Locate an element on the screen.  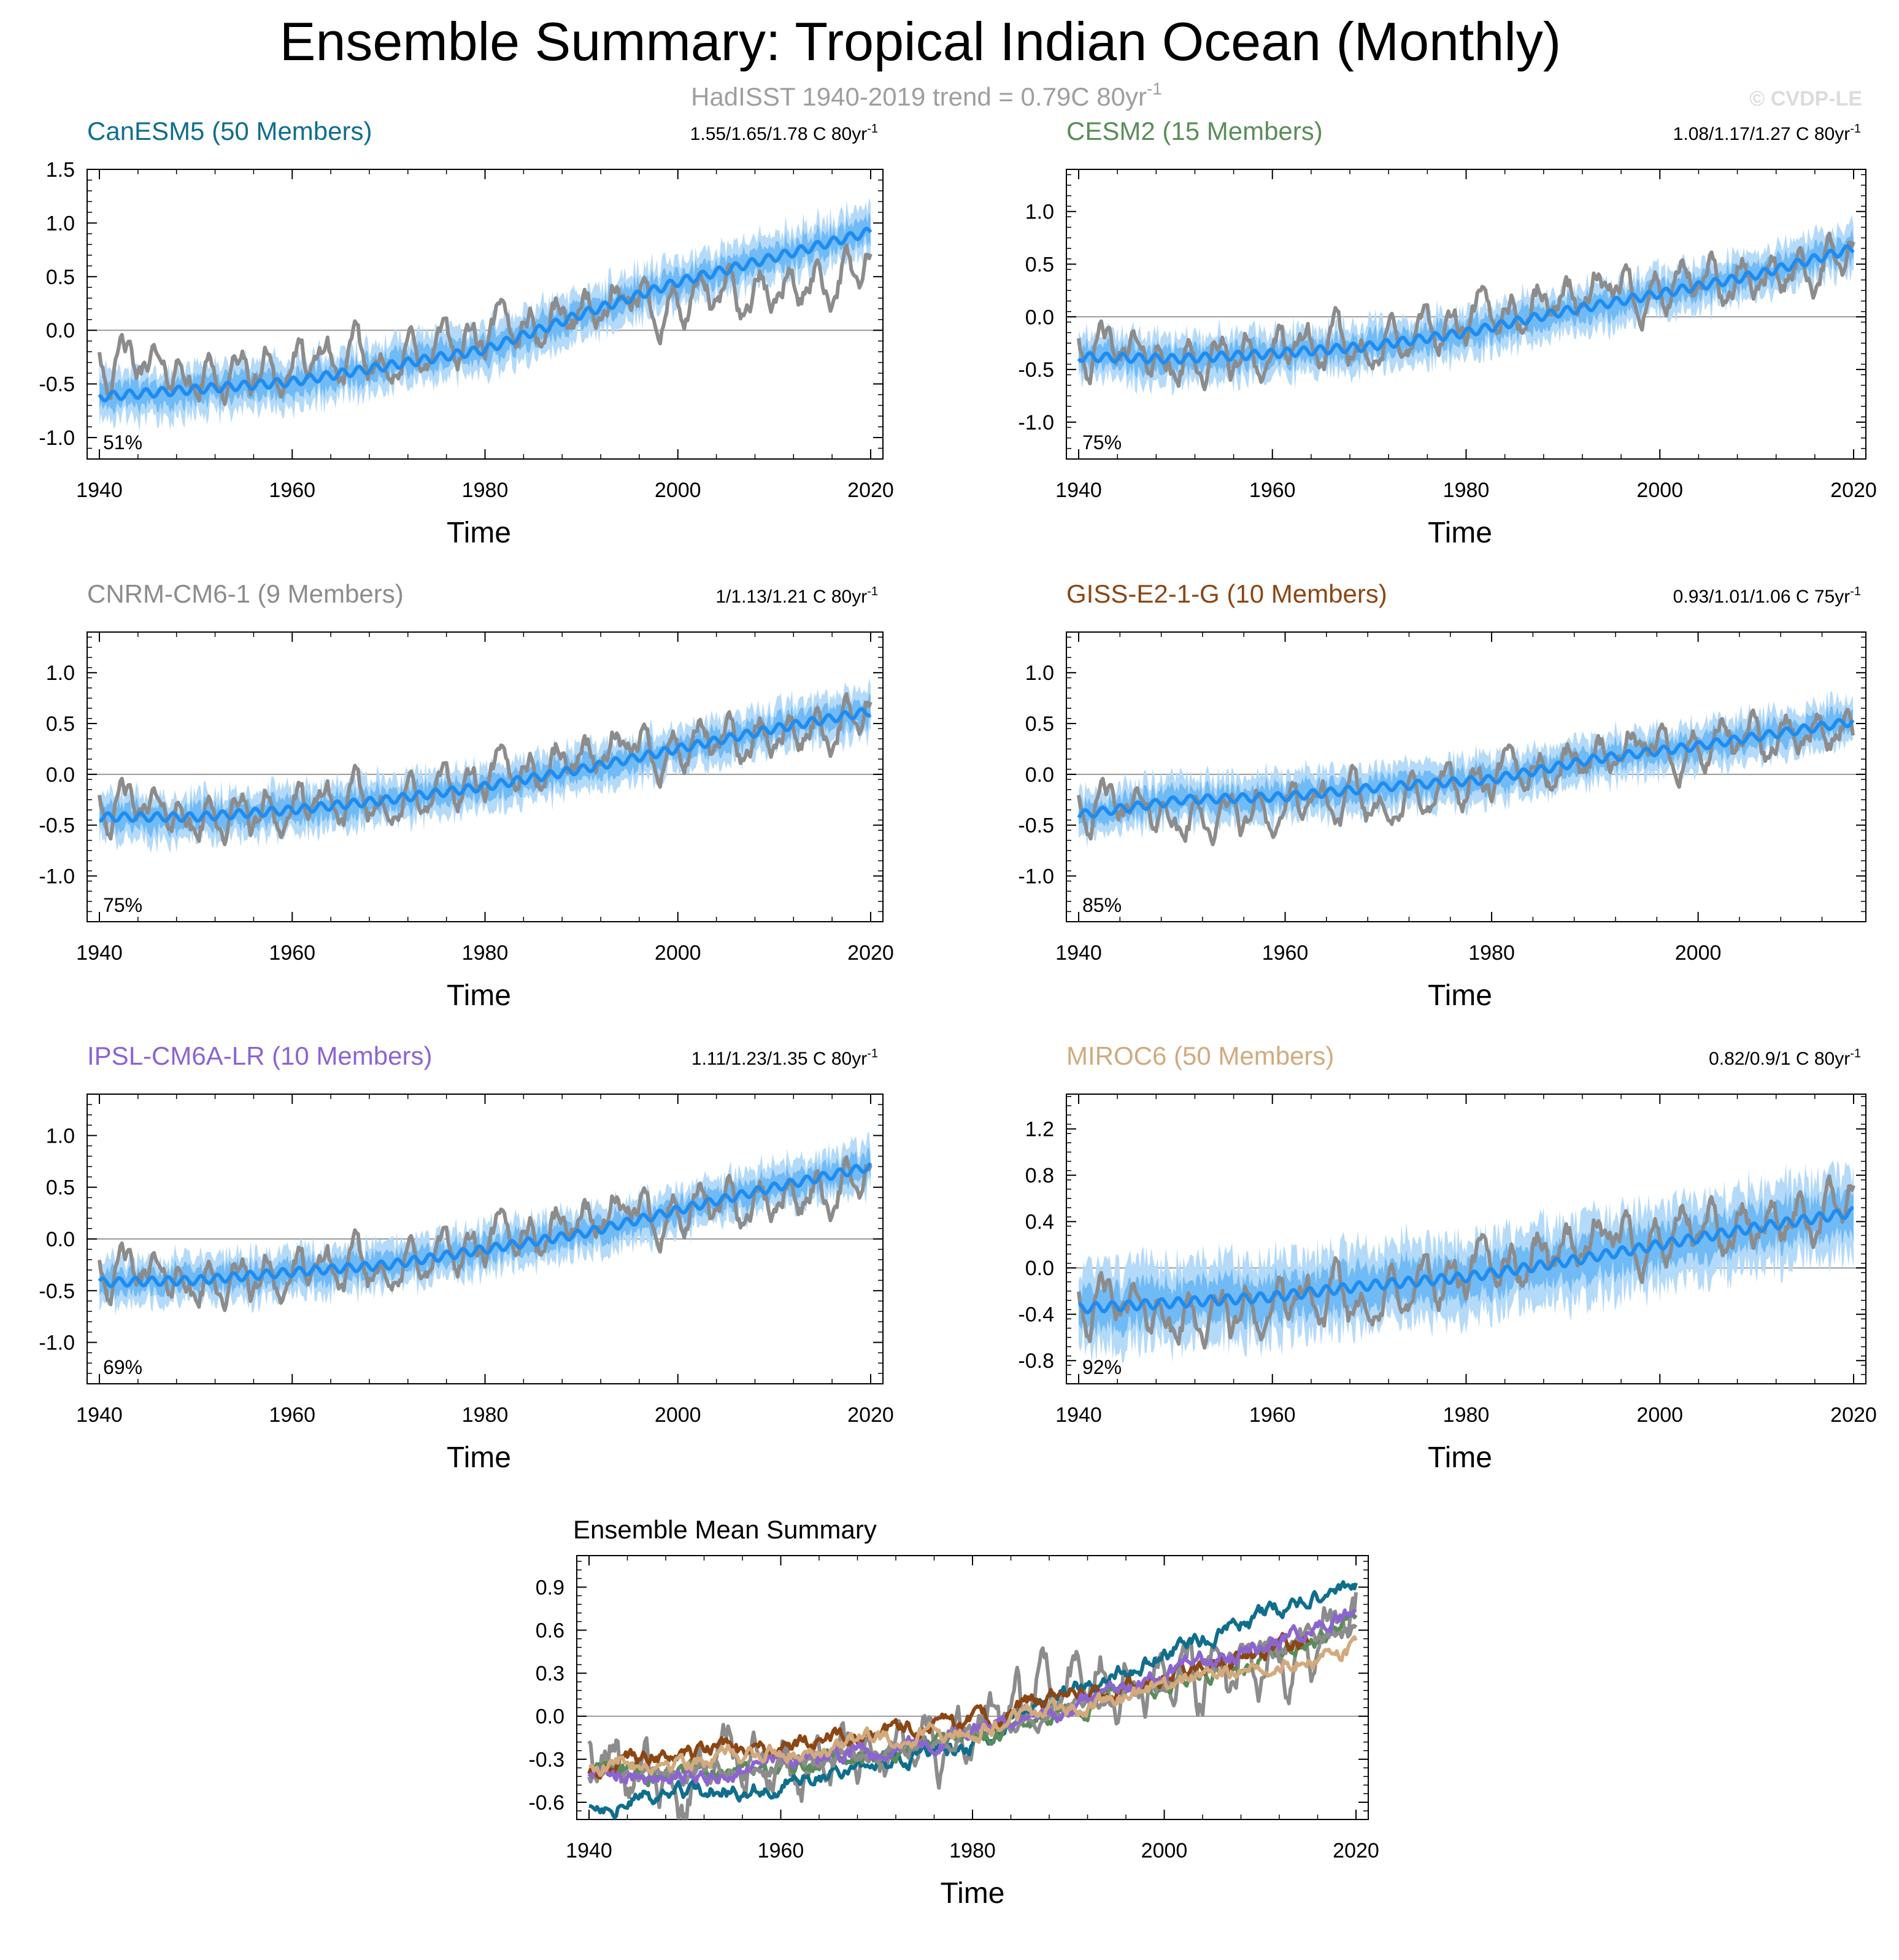
trend-label: 1/1.13/1.21 C 80yr-1 is located at coordinates (796, 596).